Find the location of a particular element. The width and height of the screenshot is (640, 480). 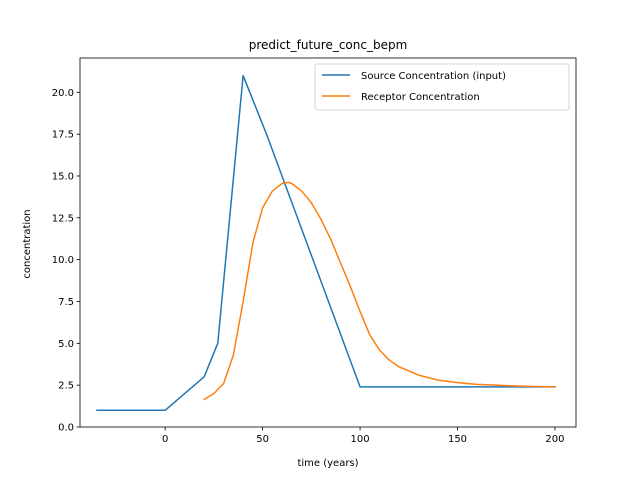

legend-box is located at coordinates (442, 87).